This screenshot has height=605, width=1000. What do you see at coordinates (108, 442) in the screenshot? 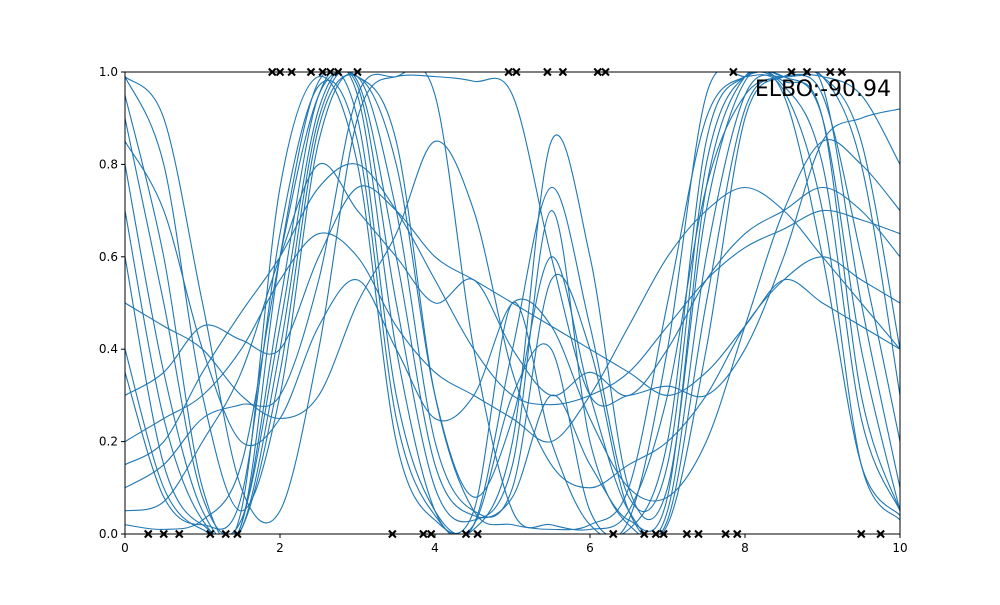
I see `y-tick-label: 0.2` at bounding box center [108, 442].